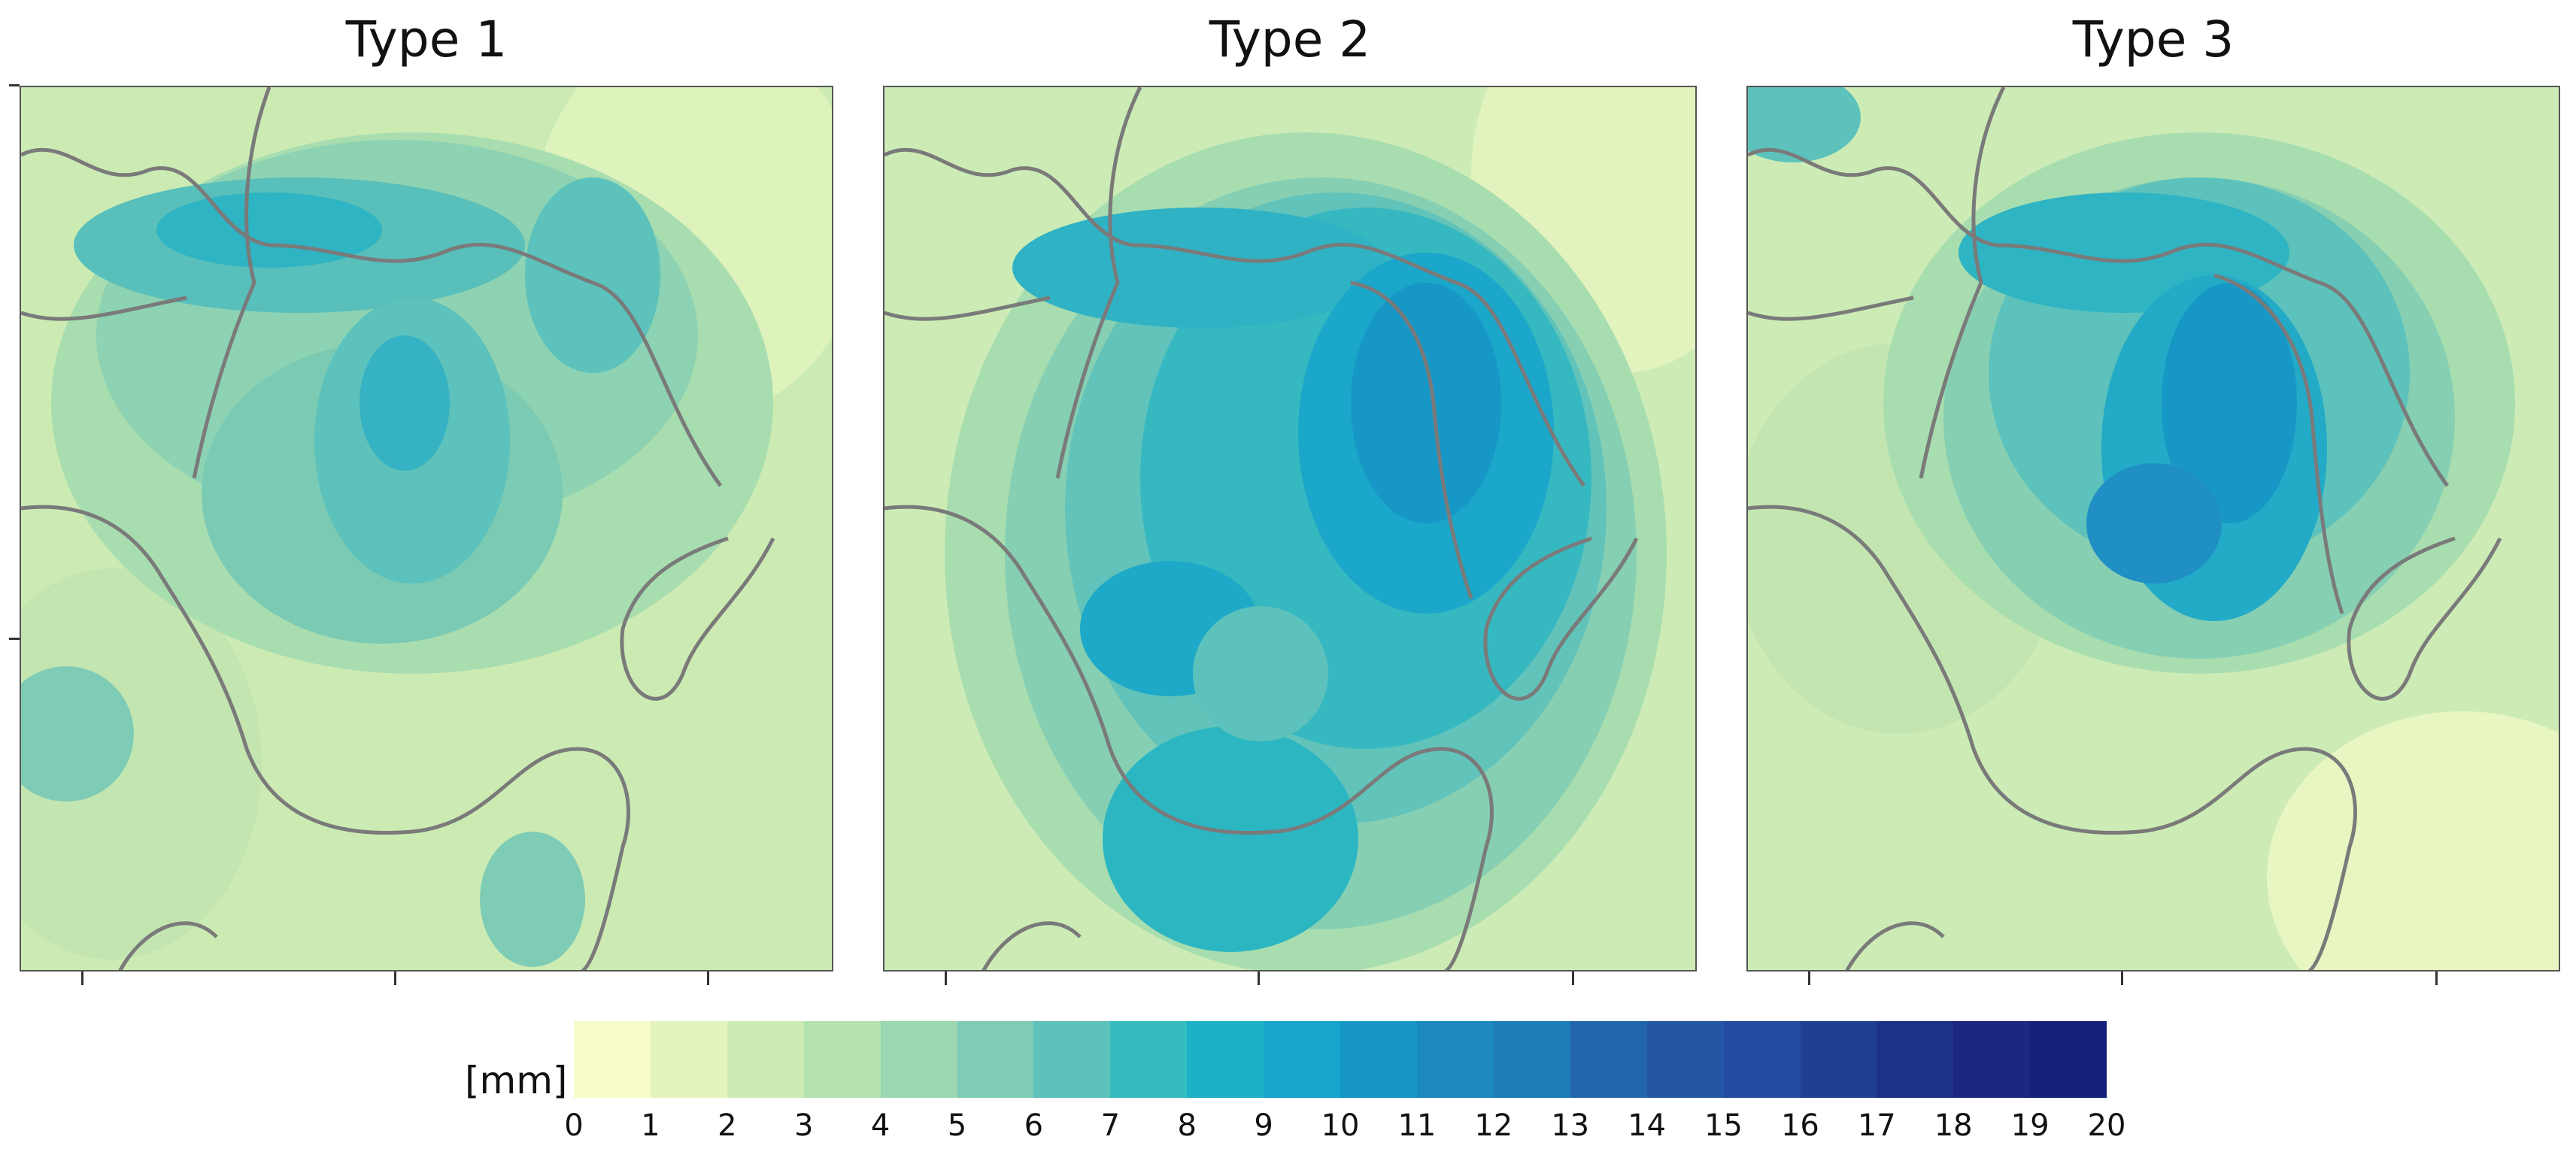 This screenshot has height=1164, width=2576. I want to click on colorbar-tick-label: 18, so click(1953, 1125).